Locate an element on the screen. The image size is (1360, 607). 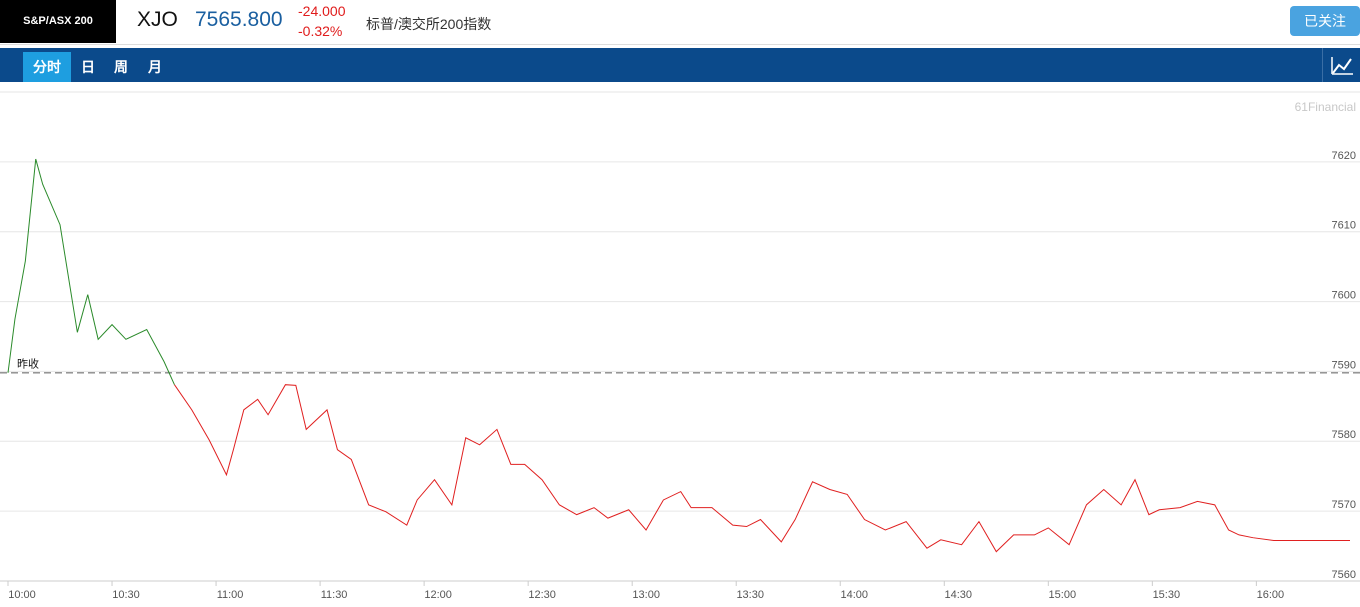
y-tick-label: 7560 is located at coordinates (1344, 575).